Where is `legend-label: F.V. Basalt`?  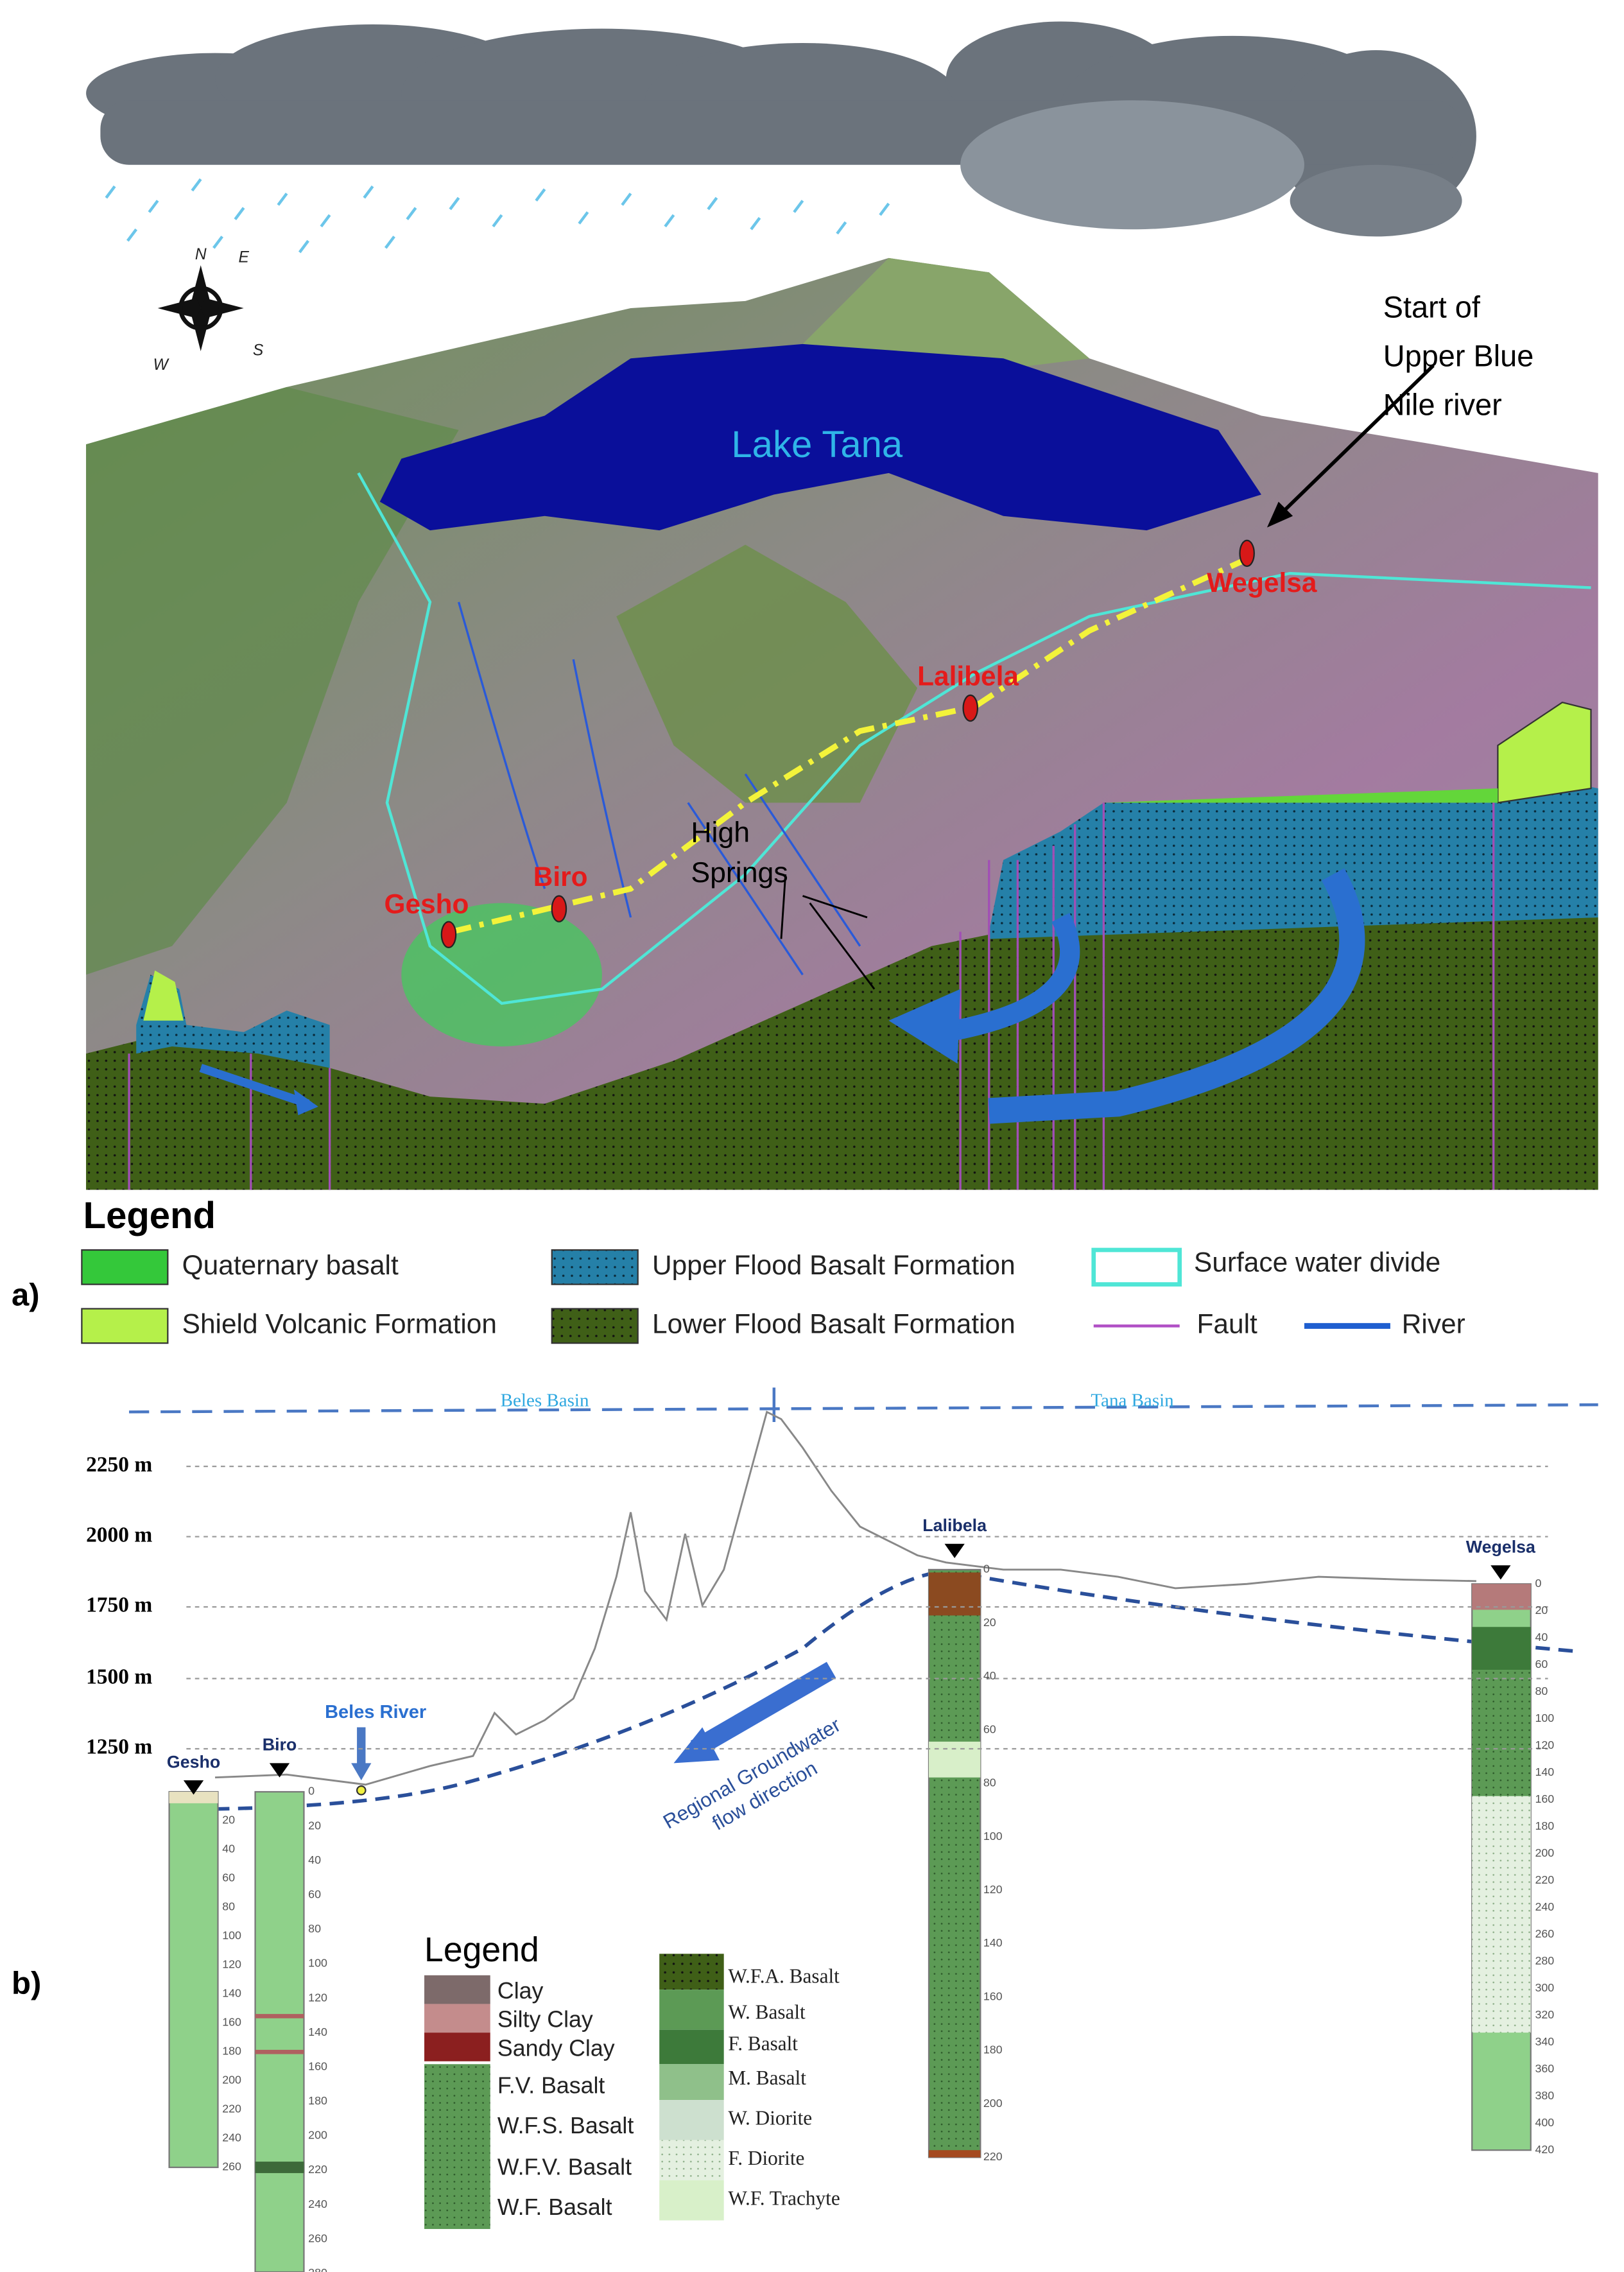
legend-label: F.V. Basalt is located at coordinates (551, 2085).